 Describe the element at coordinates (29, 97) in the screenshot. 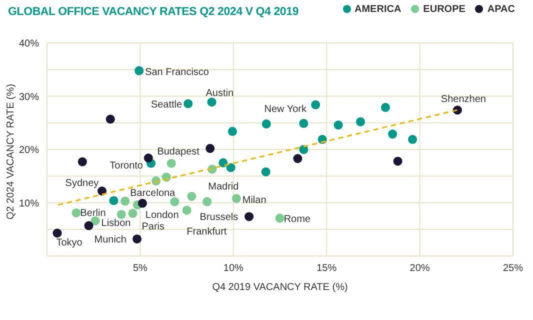

I see `y-tick-label: 30%` at that location.